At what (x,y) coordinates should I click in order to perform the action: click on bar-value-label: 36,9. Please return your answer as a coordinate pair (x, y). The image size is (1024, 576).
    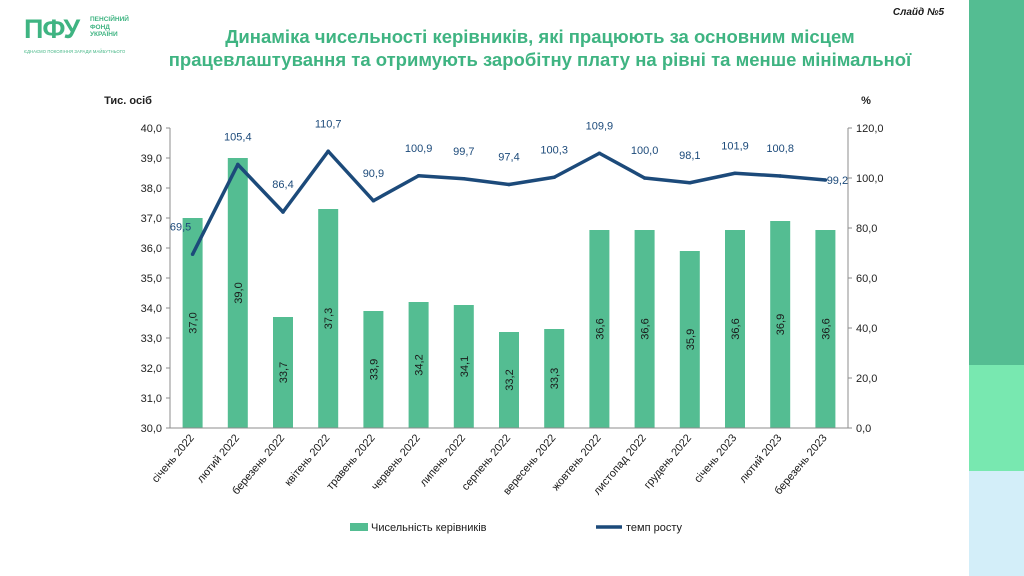
    Looking at the image, I should click on (781, 324).